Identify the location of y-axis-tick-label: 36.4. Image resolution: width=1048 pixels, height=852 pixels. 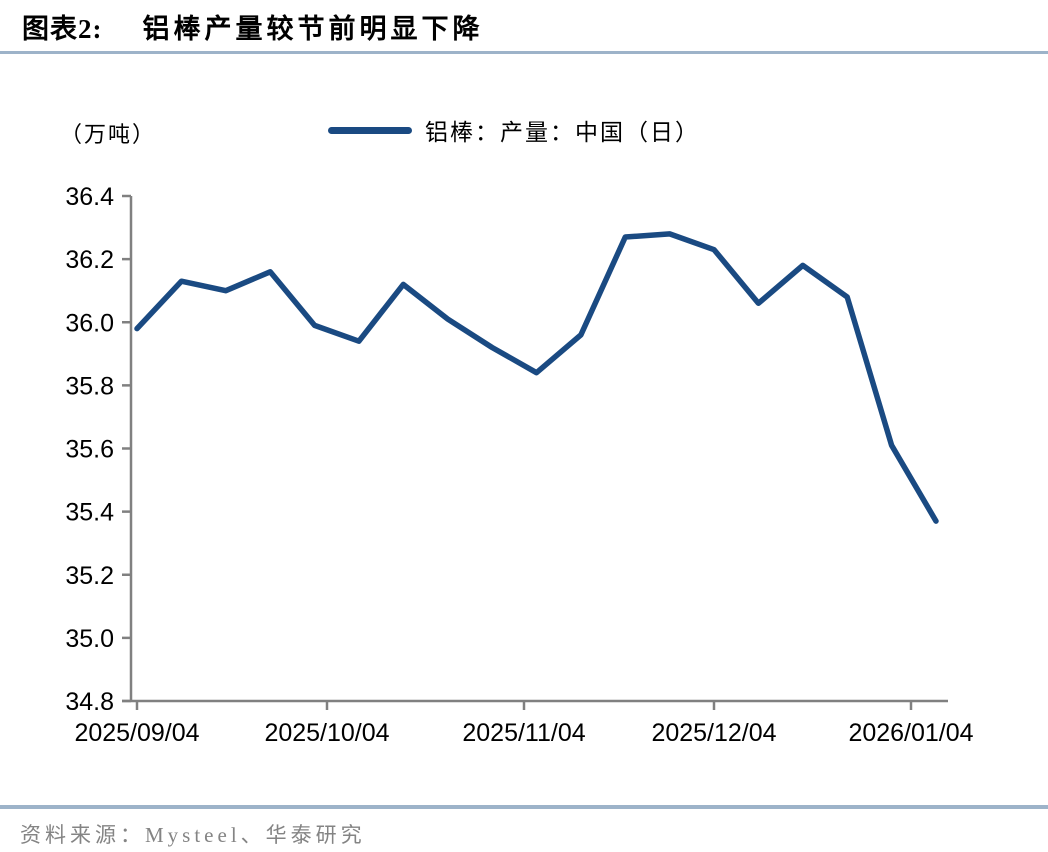
(89, 197).